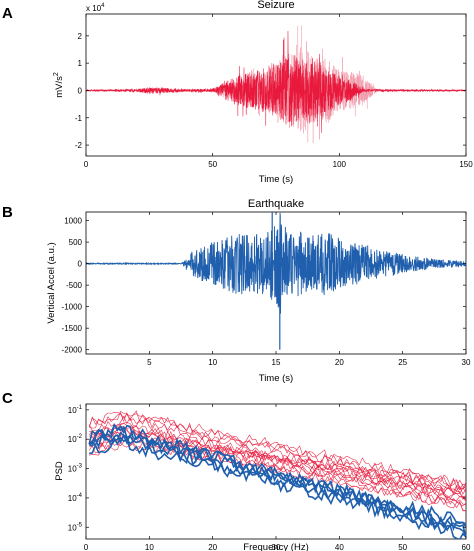 The image size is (474, 551). What do you see at coordinates (74, 285) in the screenshot?
I see `y-tick-label: -500` at bounding box center [74, 285].